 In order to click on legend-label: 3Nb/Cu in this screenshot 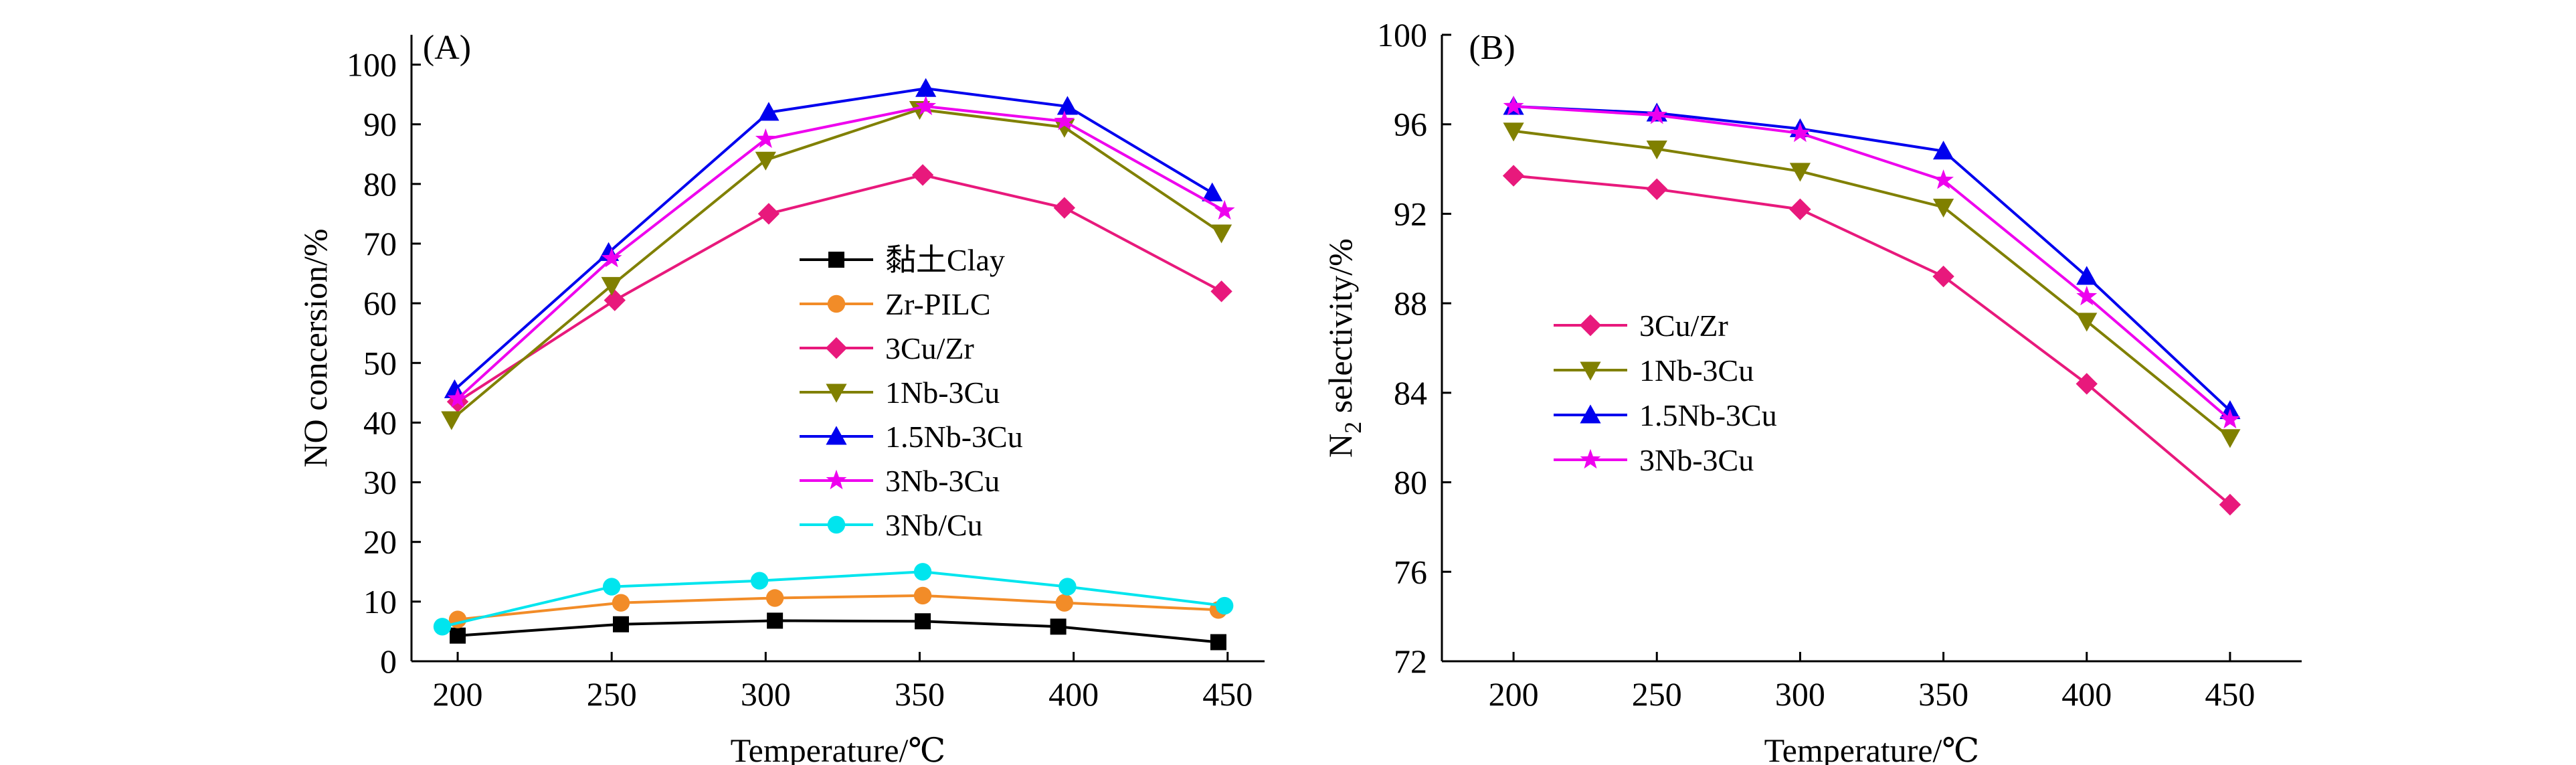, I will do `click(934, 525)`.